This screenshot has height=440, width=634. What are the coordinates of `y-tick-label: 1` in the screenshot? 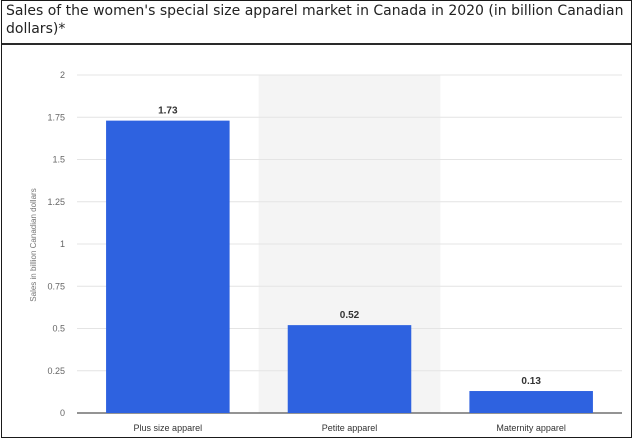 It's located at (62, 244).